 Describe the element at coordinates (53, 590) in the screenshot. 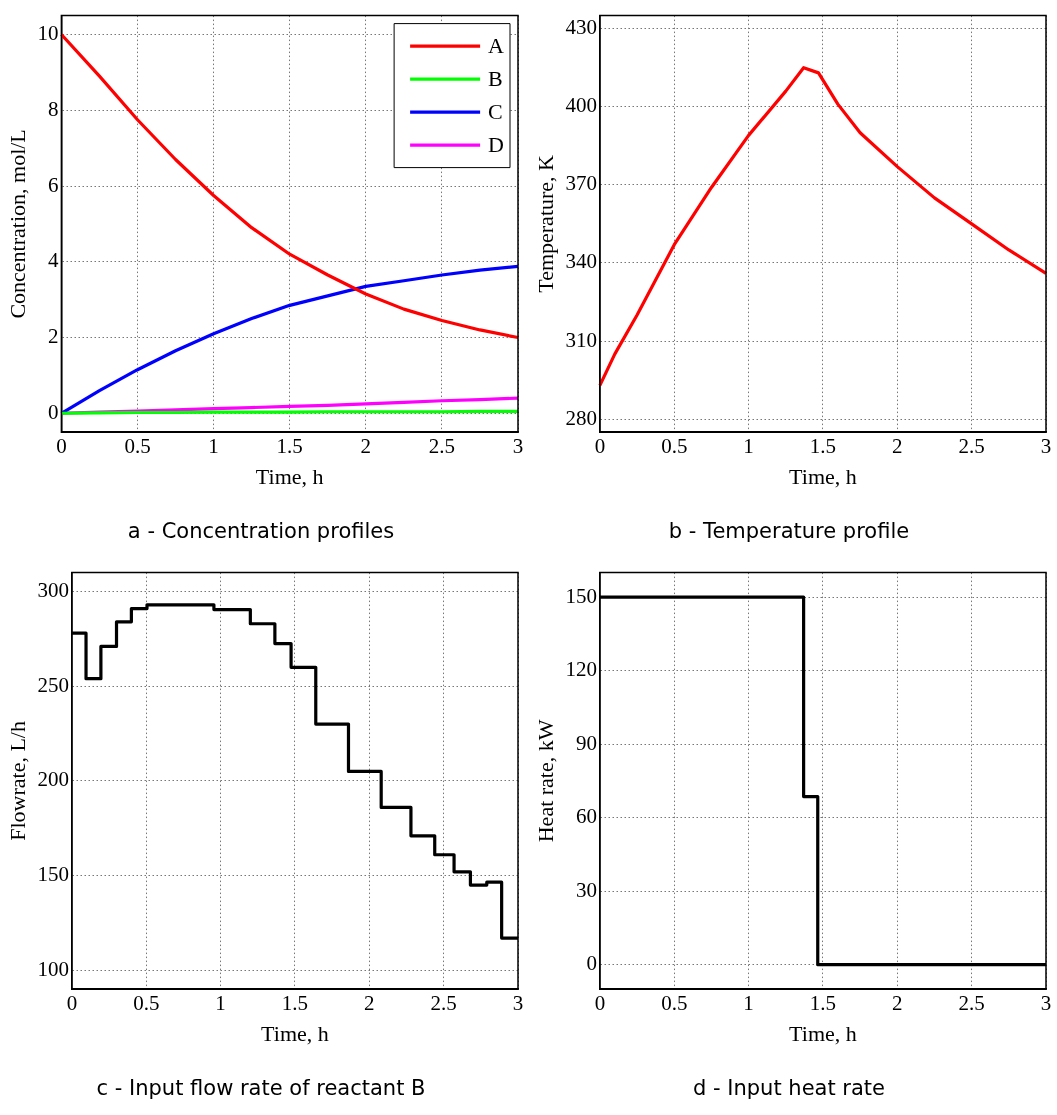

I see `y-tick-label: 300` at that location.